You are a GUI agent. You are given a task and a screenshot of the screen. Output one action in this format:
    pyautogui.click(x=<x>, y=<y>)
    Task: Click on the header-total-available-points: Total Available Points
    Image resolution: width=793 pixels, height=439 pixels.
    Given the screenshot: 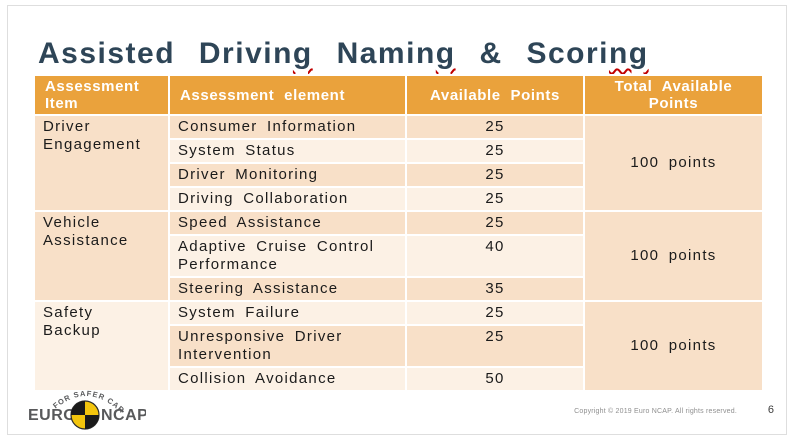 What is the action you would take?
    pyautogui.click(x=673, y=95)
    